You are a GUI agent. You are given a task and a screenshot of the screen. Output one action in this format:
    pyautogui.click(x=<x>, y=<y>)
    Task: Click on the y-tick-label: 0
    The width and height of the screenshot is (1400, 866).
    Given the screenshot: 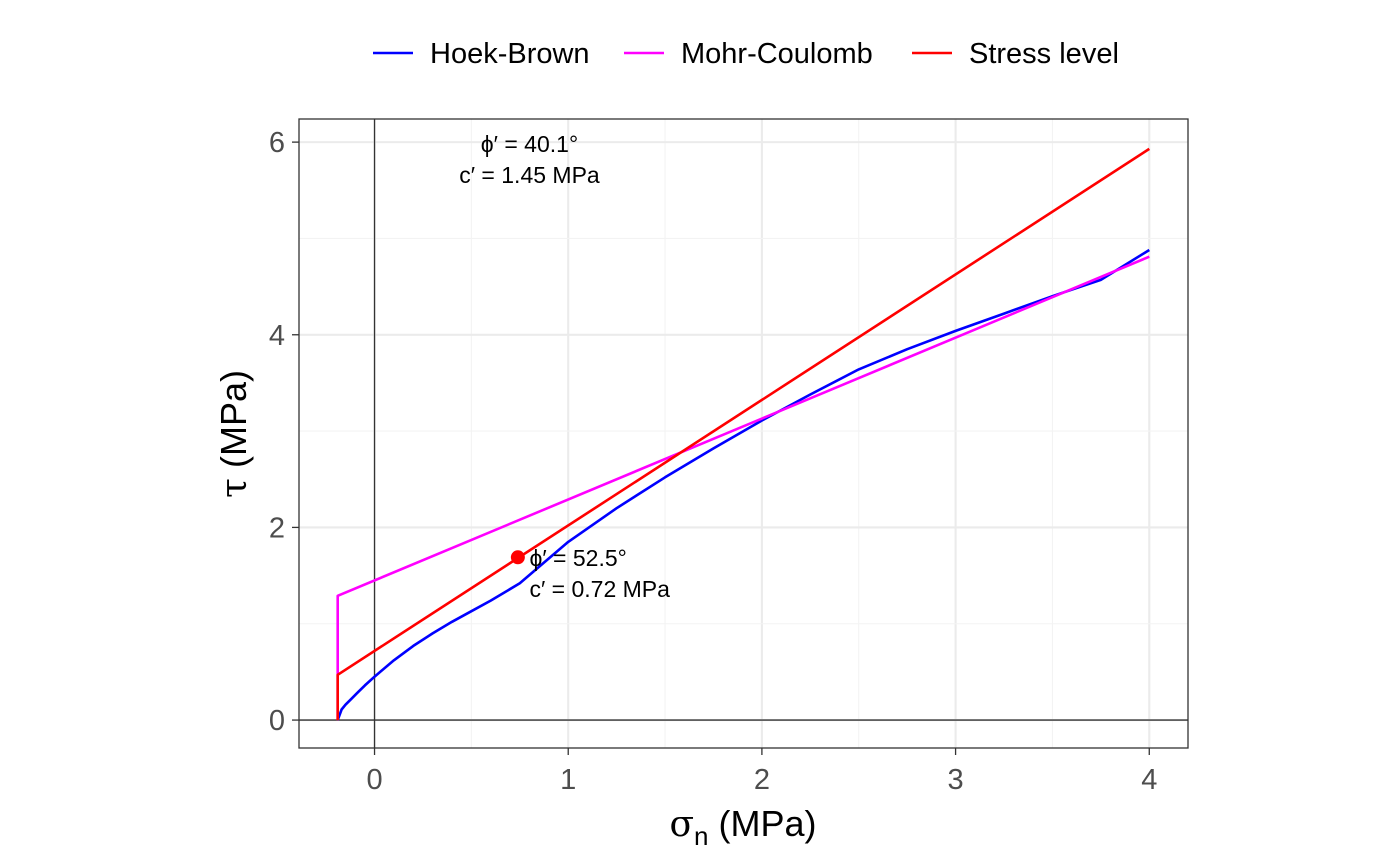 What is the action you would take?
    pyautogui.click(x=277, y=721)
    